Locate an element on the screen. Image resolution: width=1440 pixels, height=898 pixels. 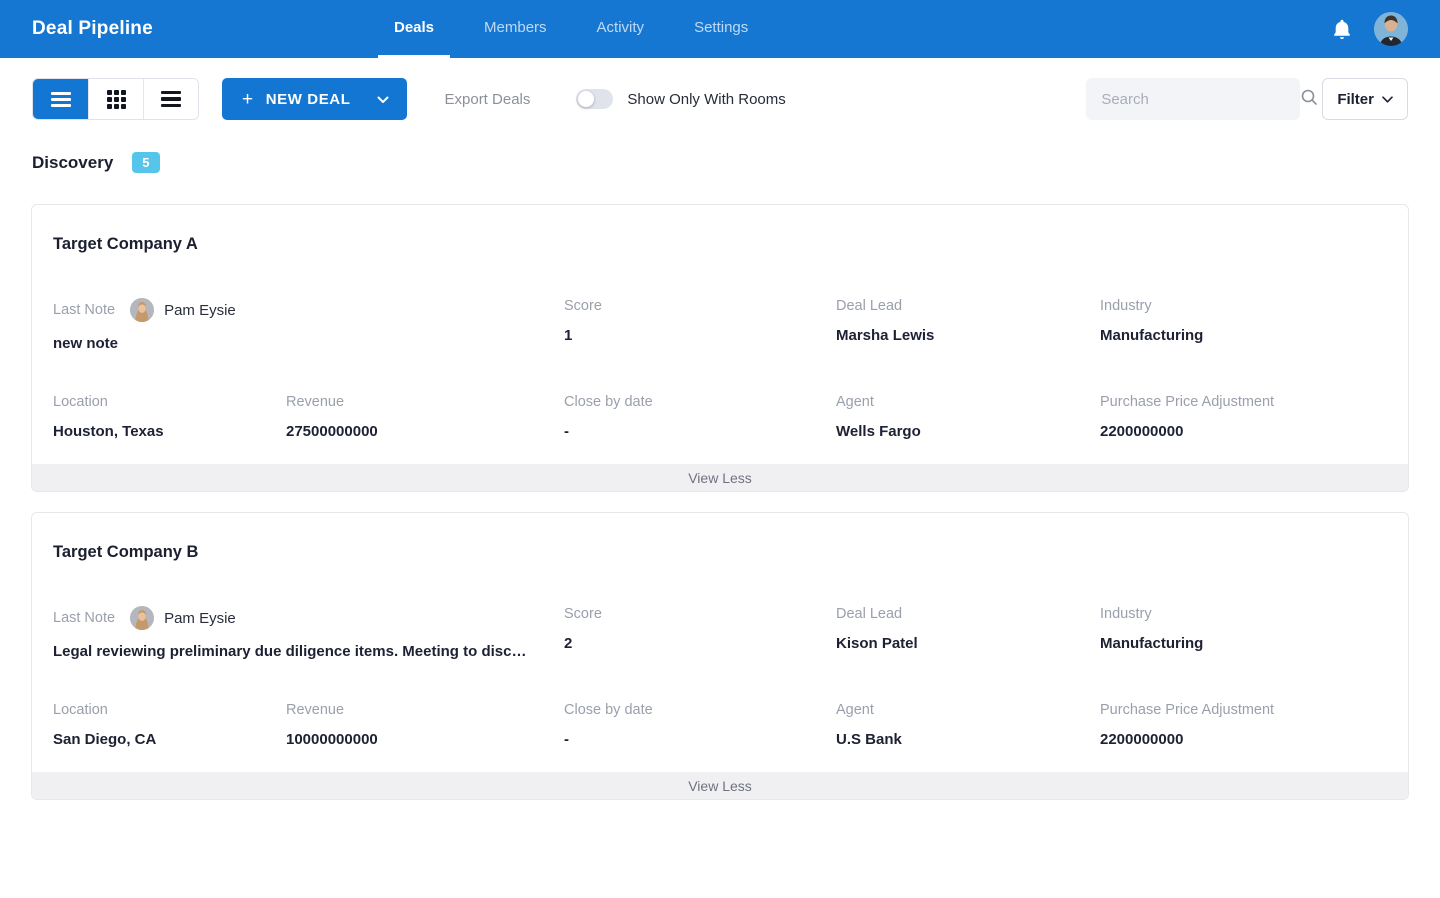
show-only-with-rooms-toggle: Show Only With Rooms is located at coordinates (681, 99).